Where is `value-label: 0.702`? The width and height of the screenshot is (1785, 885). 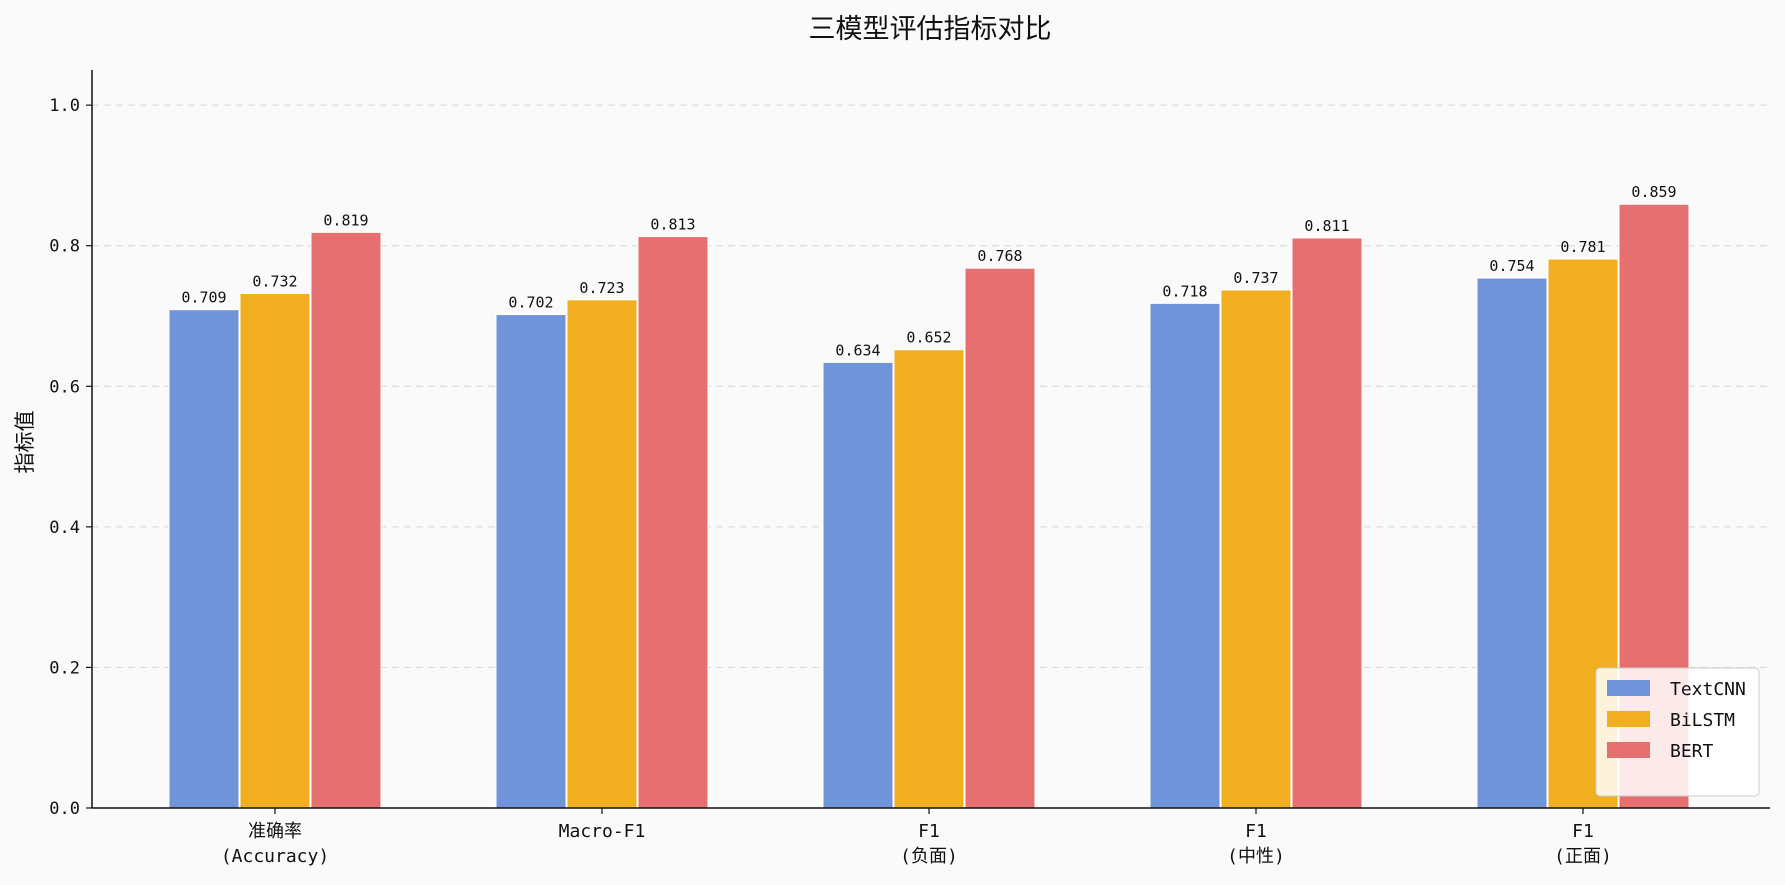 value-label: 0.702 is located at coordinates (530, 303).